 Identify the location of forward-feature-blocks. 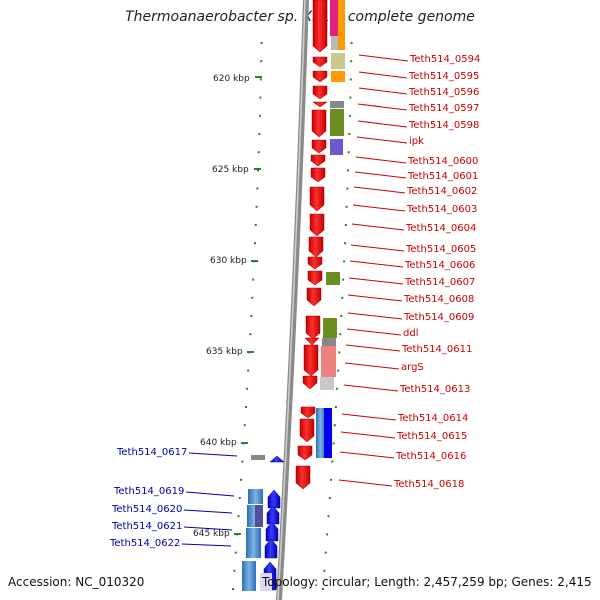
(332, 195).